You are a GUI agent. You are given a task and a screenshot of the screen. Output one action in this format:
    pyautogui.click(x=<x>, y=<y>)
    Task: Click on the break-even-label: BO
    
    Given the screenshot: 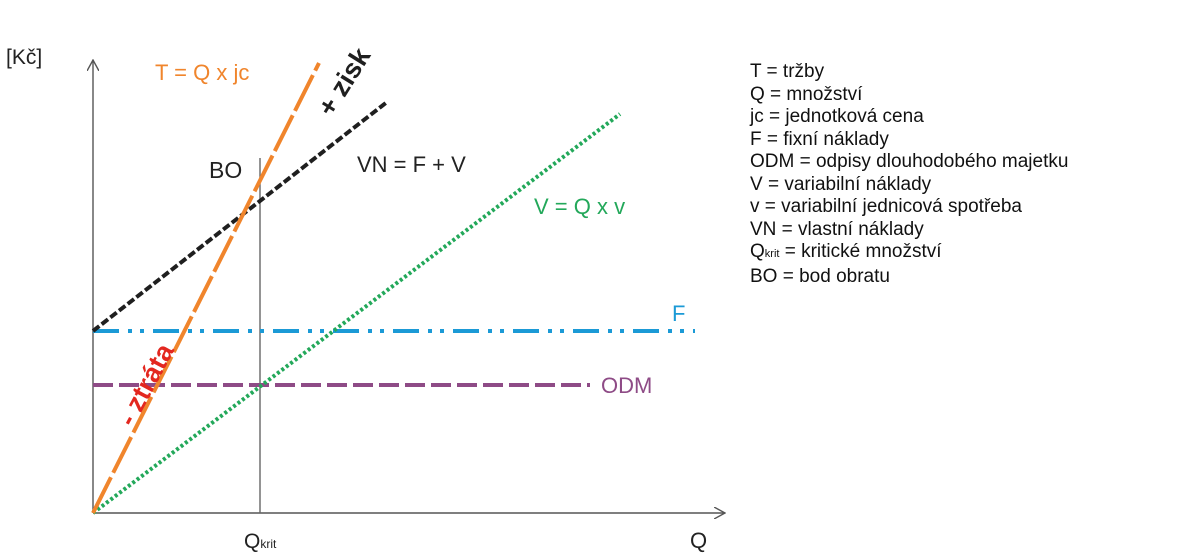 What is the action you would take?
    pyautogui.click(x=225, y=170)
    